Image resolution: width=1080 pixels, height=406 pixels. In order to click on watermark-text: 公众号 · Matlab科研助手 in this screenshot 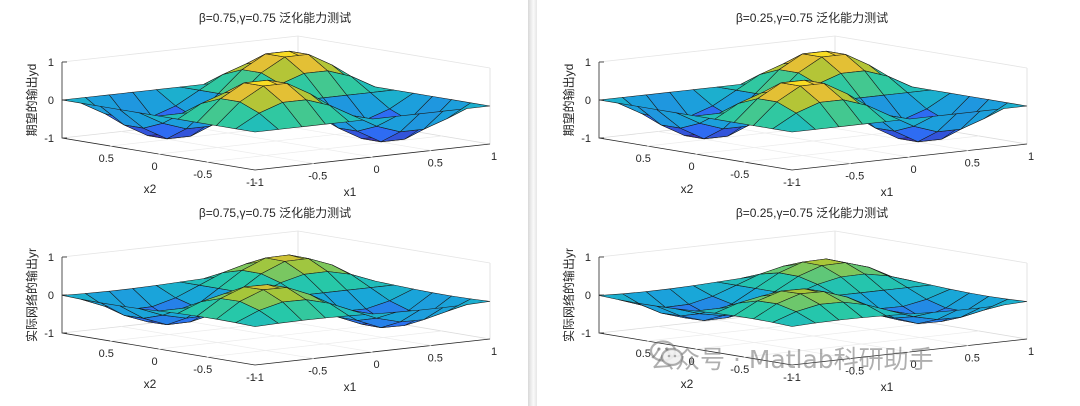, I will do `click(792, 359)`.